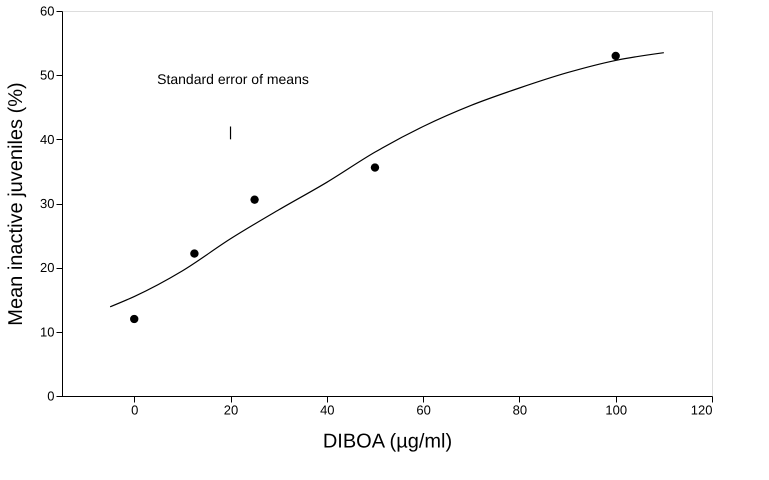 This screenshot has height=480, width=769. Describe the element at coordinates (616, 410) in the screenshot. I see `x-tick-label: 100` at that location.